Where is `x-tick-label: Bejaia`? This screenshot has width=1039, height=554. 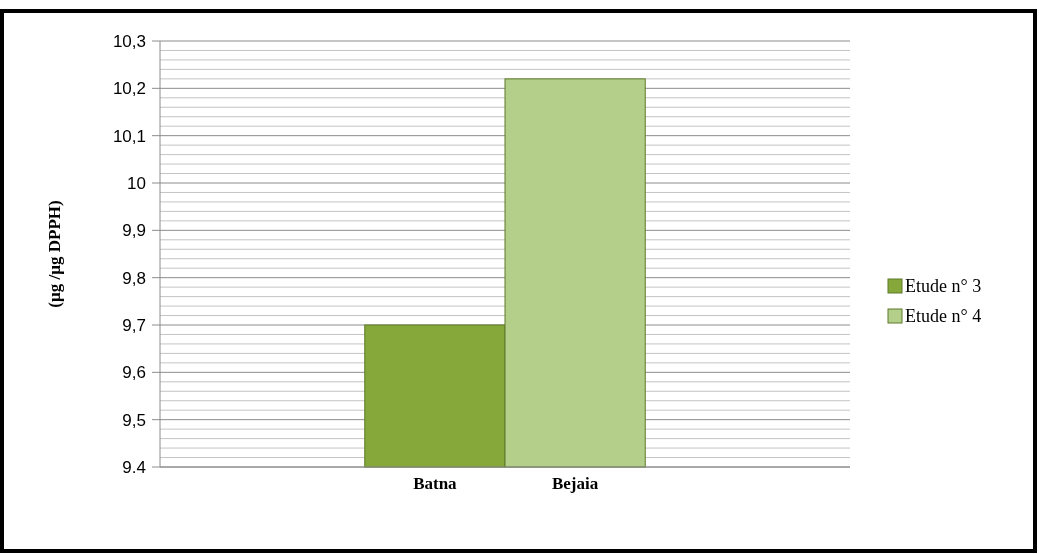 x-tick-label: Bejaia is located at coordinates (575, 483).